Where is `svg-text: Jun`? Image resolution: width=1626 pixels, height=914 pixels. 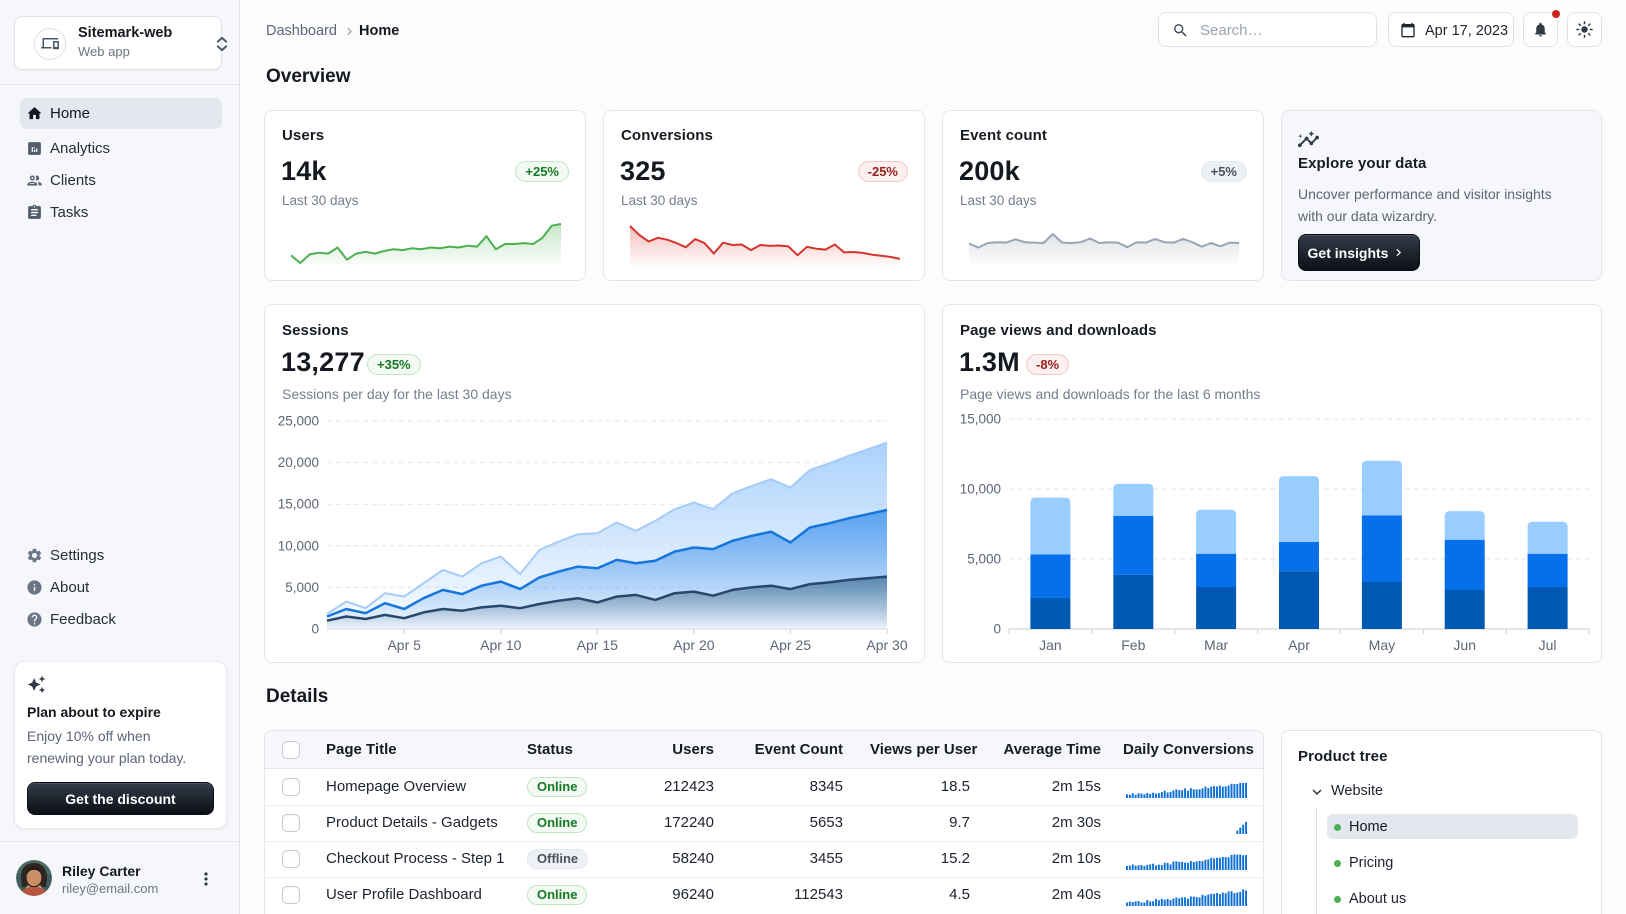
svg-text: Jun is located at coordinates (1464, 645).